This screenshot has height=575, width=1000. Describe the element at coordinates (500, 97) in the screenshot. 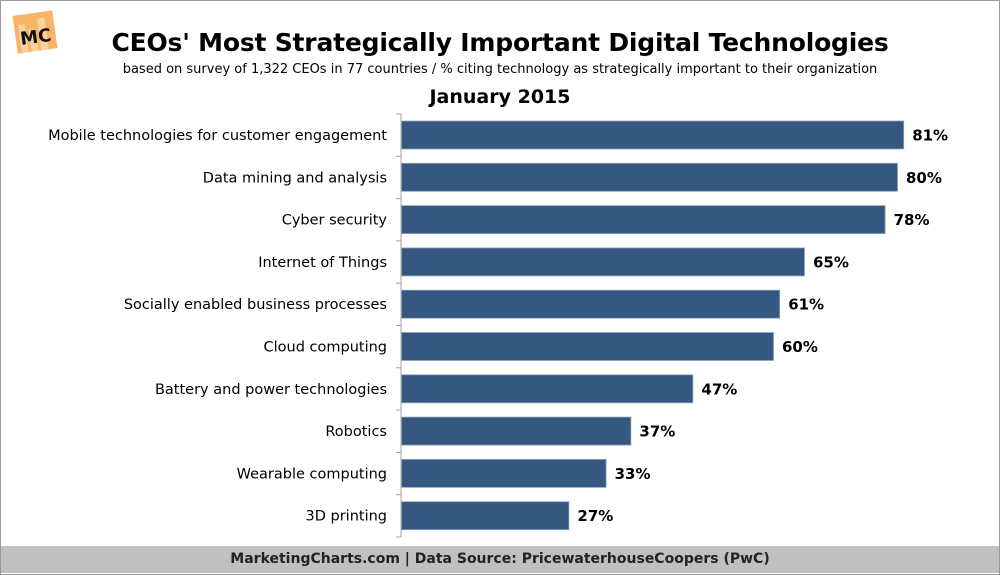

I see `chart-period: January 2015` at that location.